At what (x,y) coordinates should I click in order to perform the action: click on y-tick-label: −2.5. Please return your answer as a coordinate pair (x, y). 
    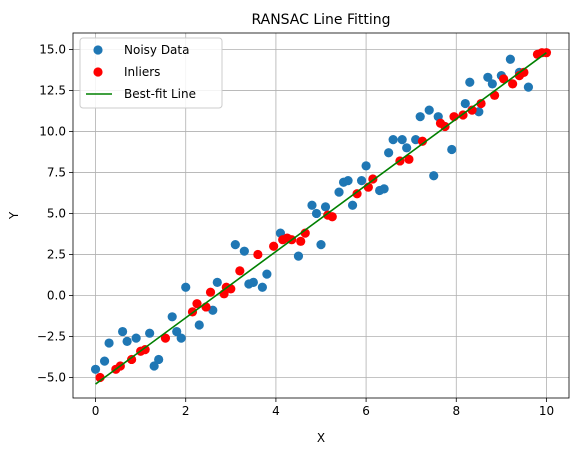
    Looking at the image, I should click on (51, 336).